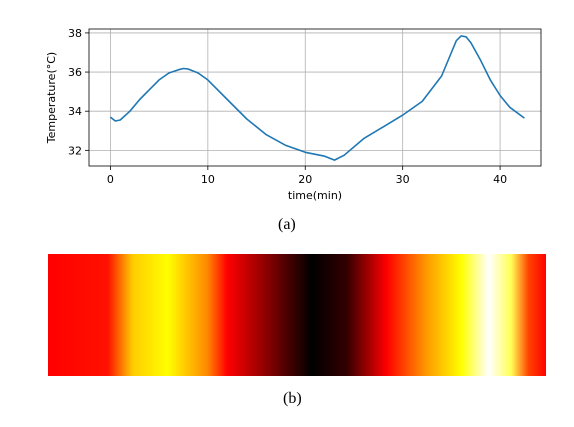 This screenshot has height=427, width=574. I want to click on x-tick-label: 0, so click(110, 179).